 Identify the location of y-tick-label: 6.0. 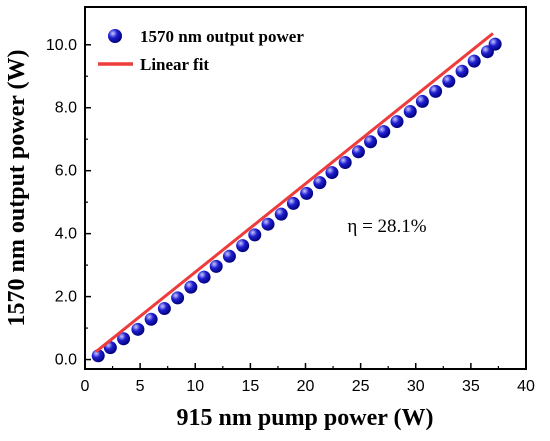
(66, 171).